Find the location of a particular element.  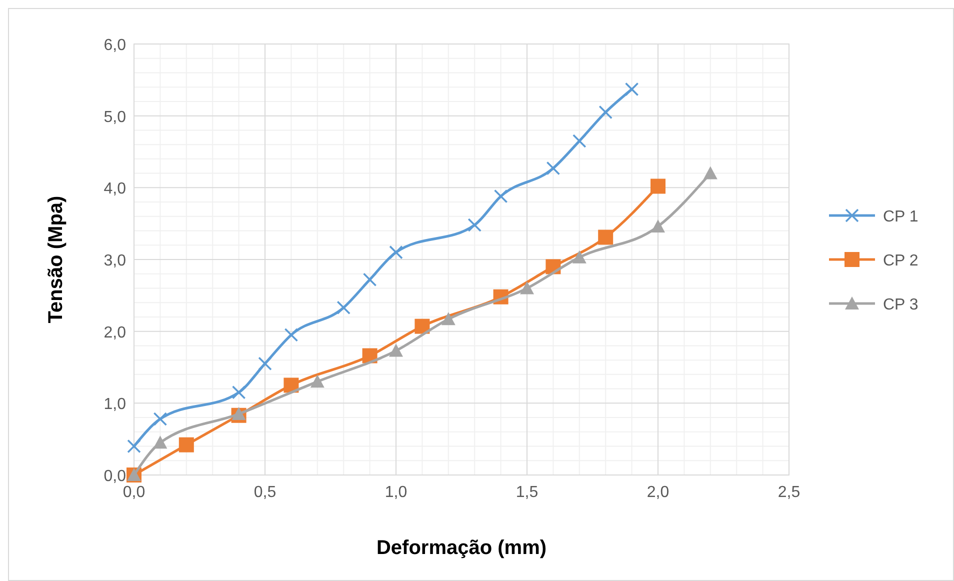

x-tick-label: 0,0 is located at coordinates (134, 492).